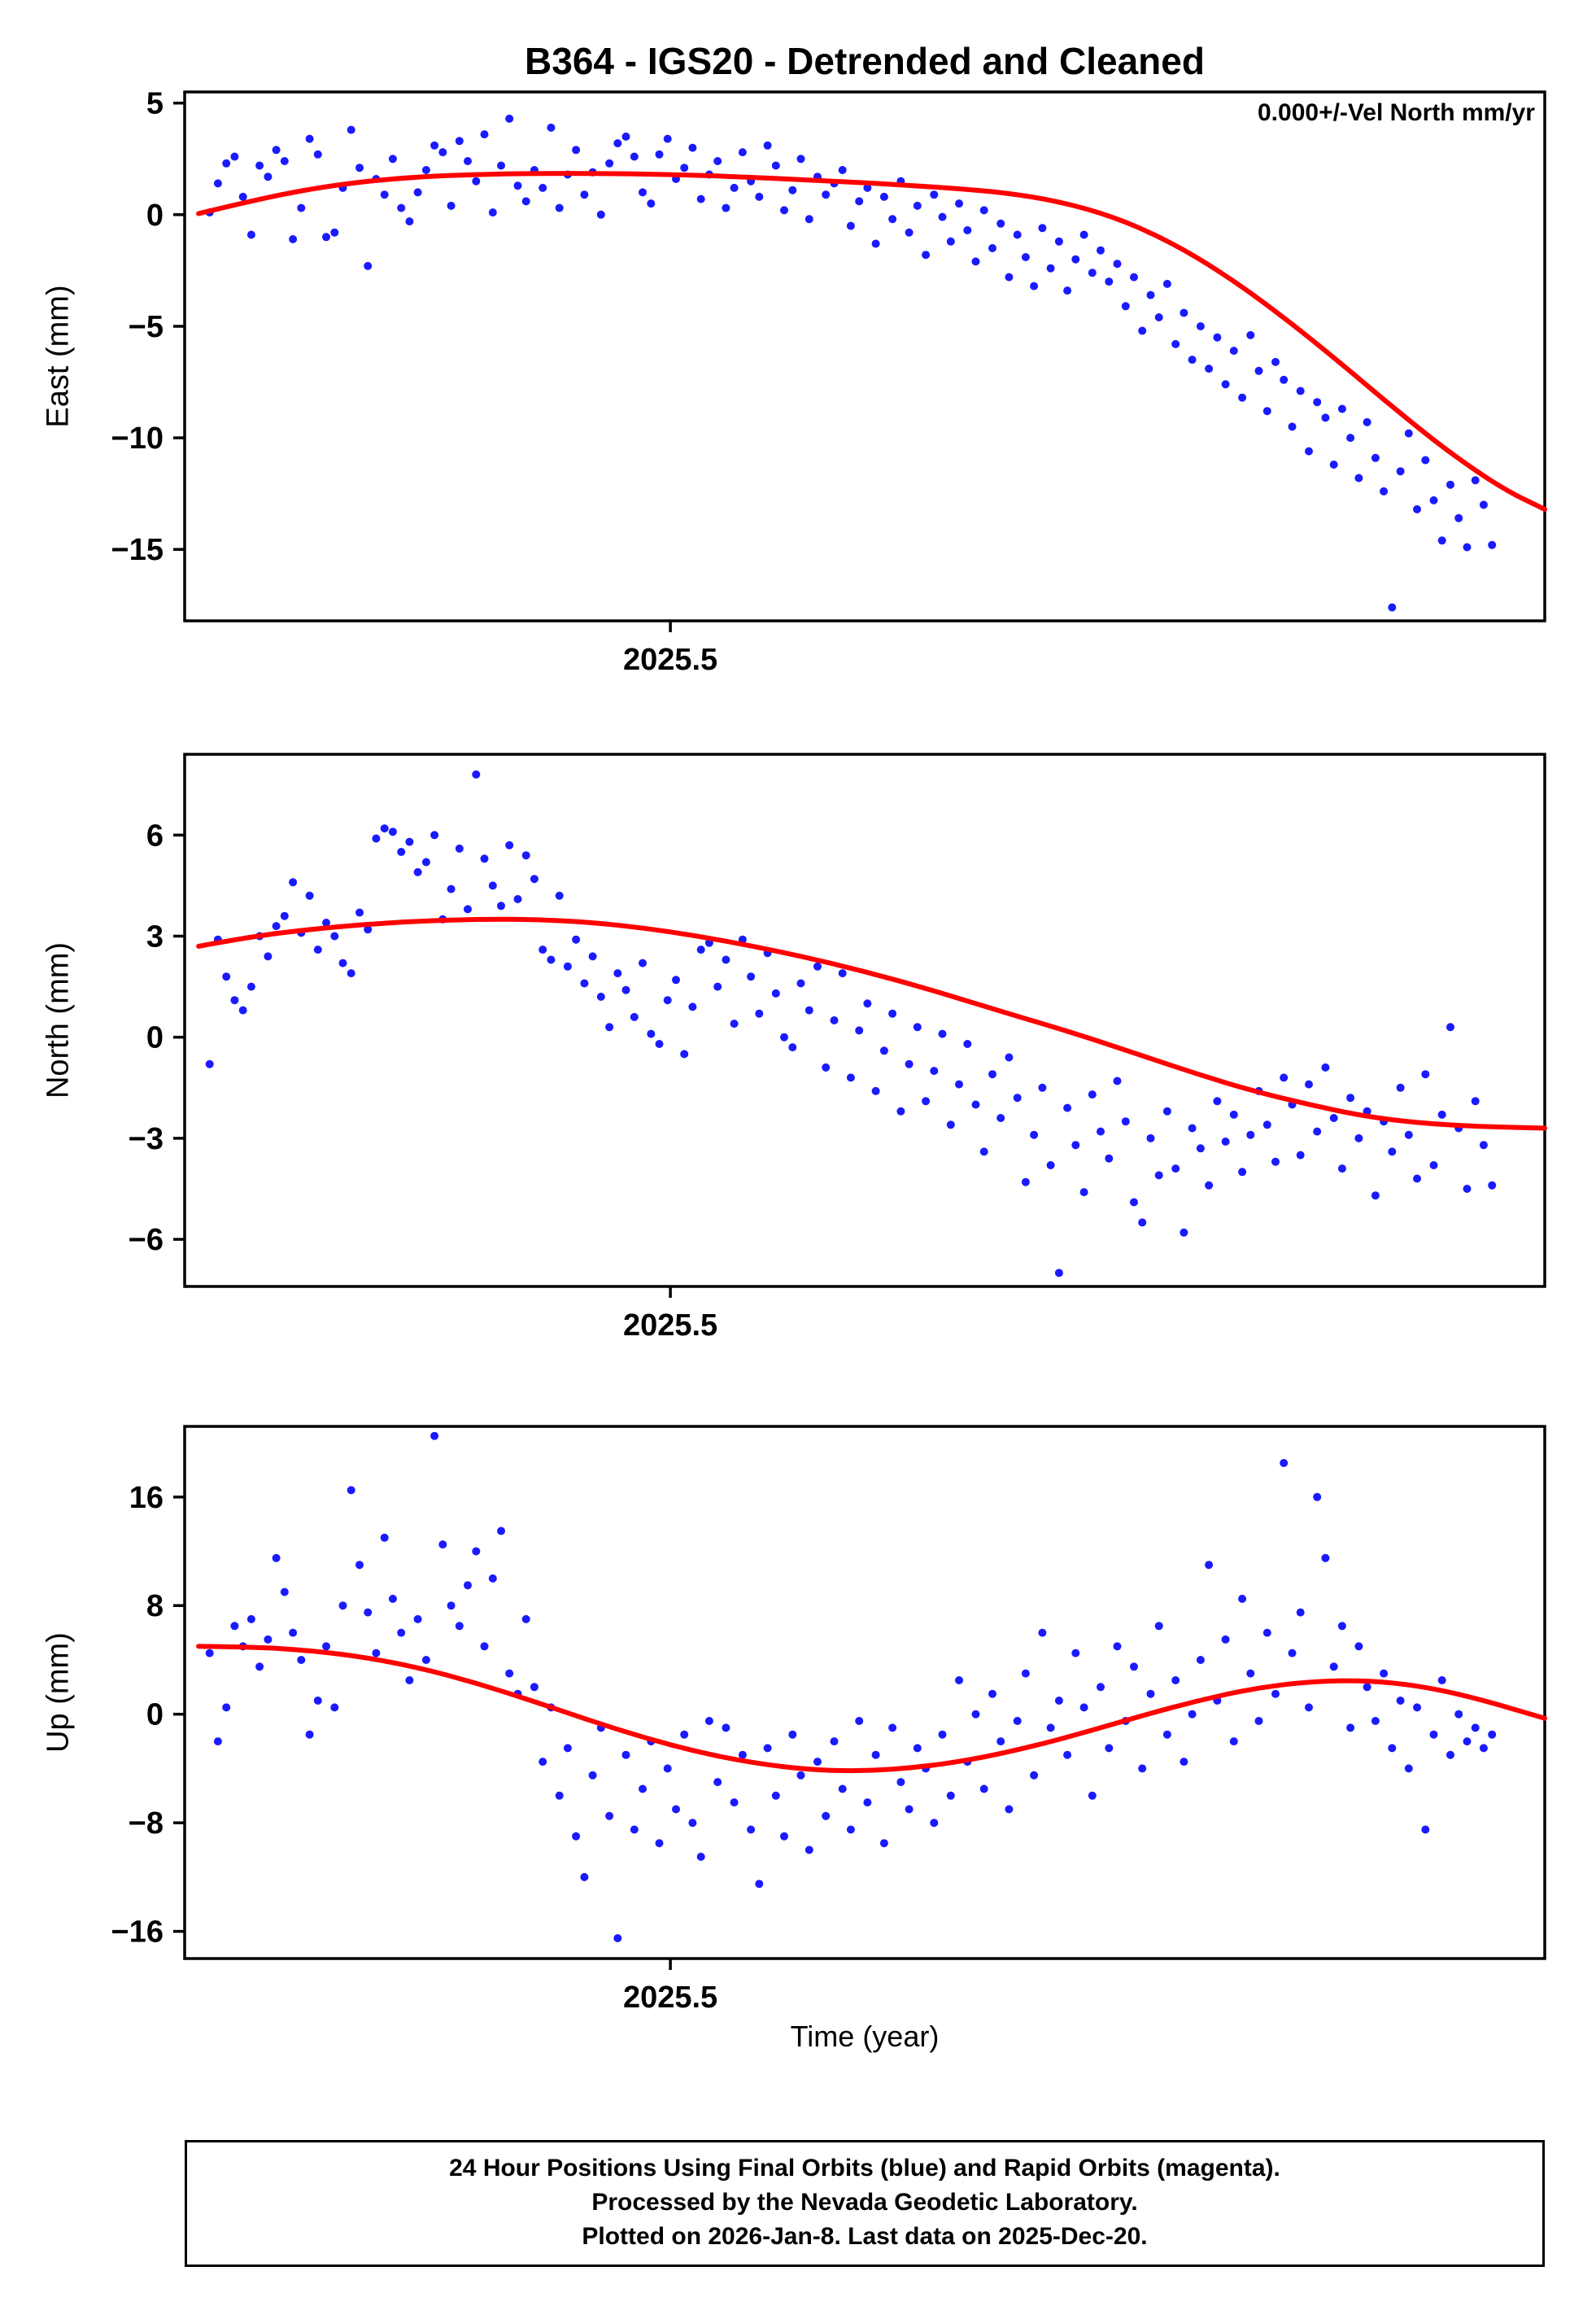 The image size is (1596, 2306). Describe the element at coordinates (155, 1715) in the screenshot. I see `y-tick-label: 0` at that location.